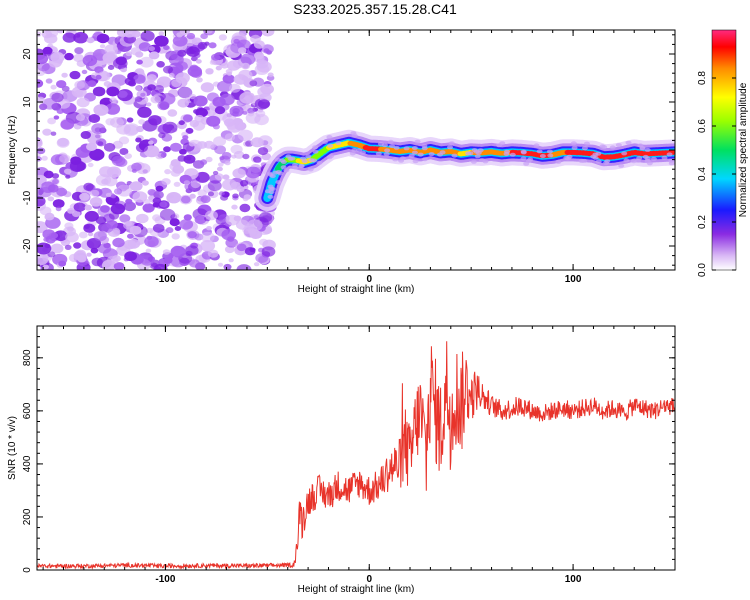 This screenshot has width=750, height=600. Describe the element at coordinates (356, 289) in the screenshot. I see `spectrogram-x-label: Height of straight line (km)` at that location.